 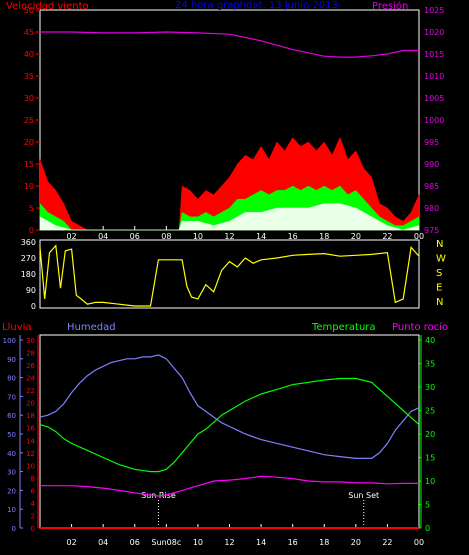 What do you see at coordinates (103, 542) in the screenshot?
I see `climate-x-tick-label: 04` at bounding box center [103, 542].